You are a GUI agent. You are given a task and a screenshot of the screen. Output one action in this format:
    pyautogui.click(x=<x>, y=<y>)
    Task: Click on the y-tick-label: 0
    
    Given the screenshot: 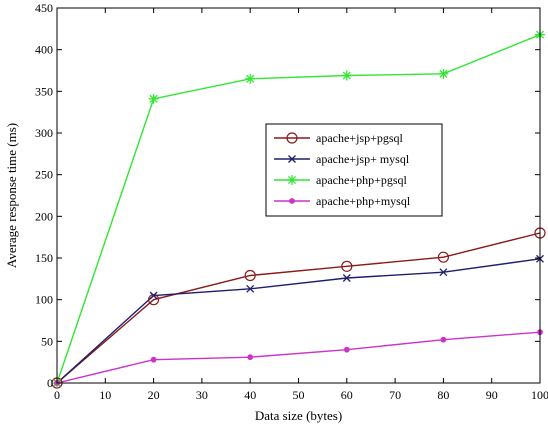 What is the action you would take?
    pyautogui.click(x=50, y=383)
    